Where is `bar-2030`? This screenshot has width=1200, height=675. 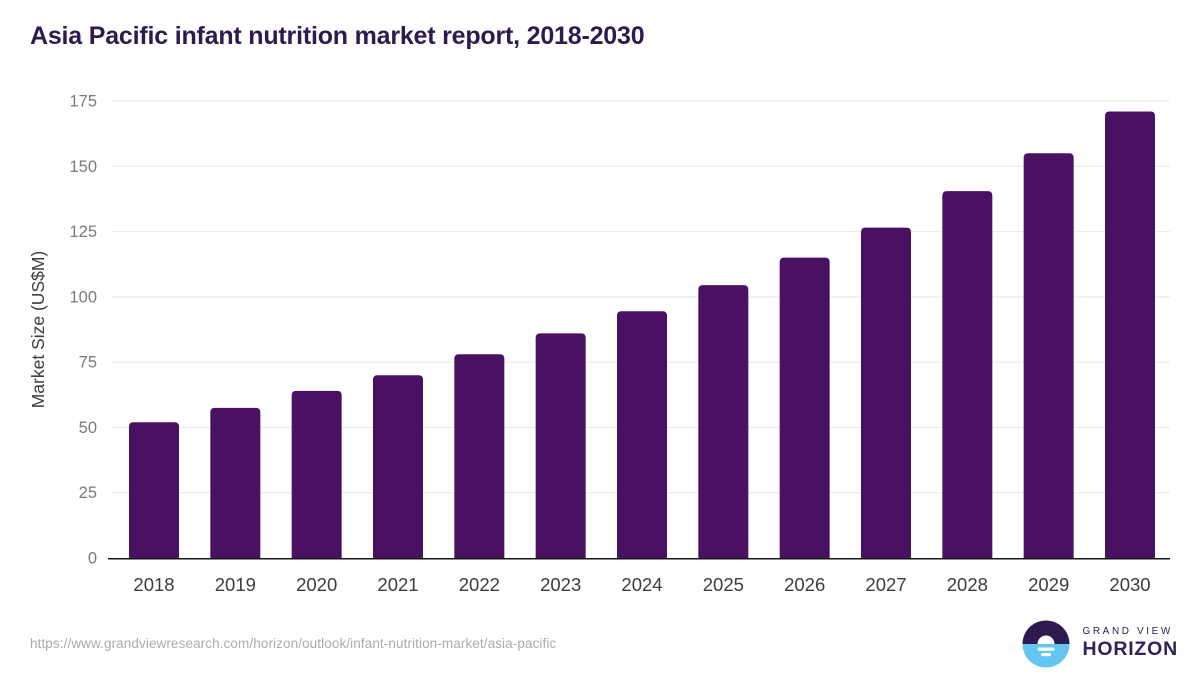
bar-2030 is located at coordinates (1129, 334).